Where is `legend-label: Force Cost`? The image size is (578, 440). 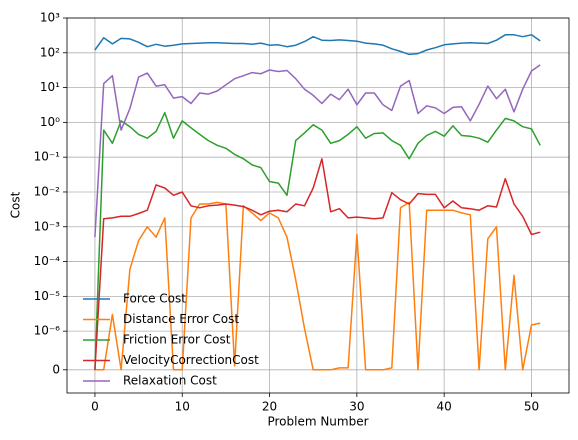 legend-label: Force Cost is located at coordinates (154, 299).